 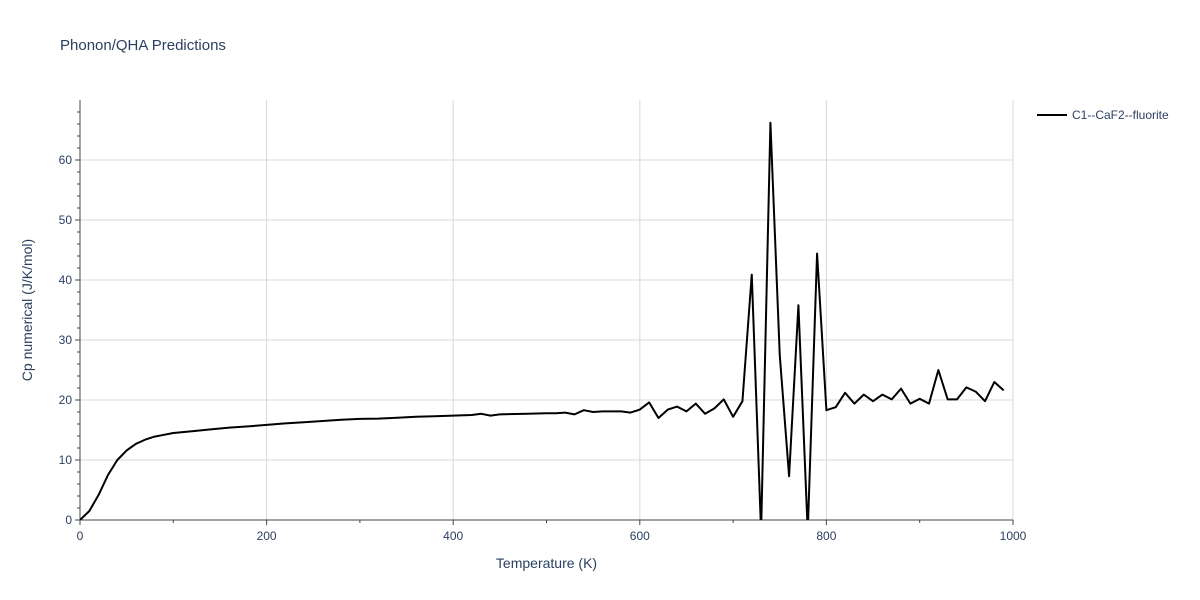 I want to click on x-tick-label: 400, so click(x=453, y=536).